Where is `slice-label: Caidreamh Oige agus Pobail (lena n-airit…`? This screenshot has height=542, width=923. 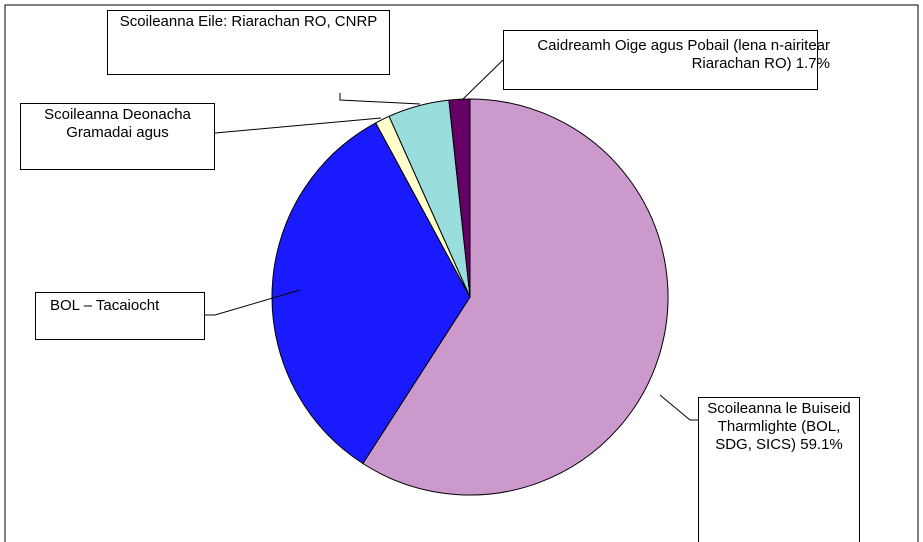 slice-label: Caidreamh Oige agus Pobail (lena n-airit… is located at coordinates (660, 55).